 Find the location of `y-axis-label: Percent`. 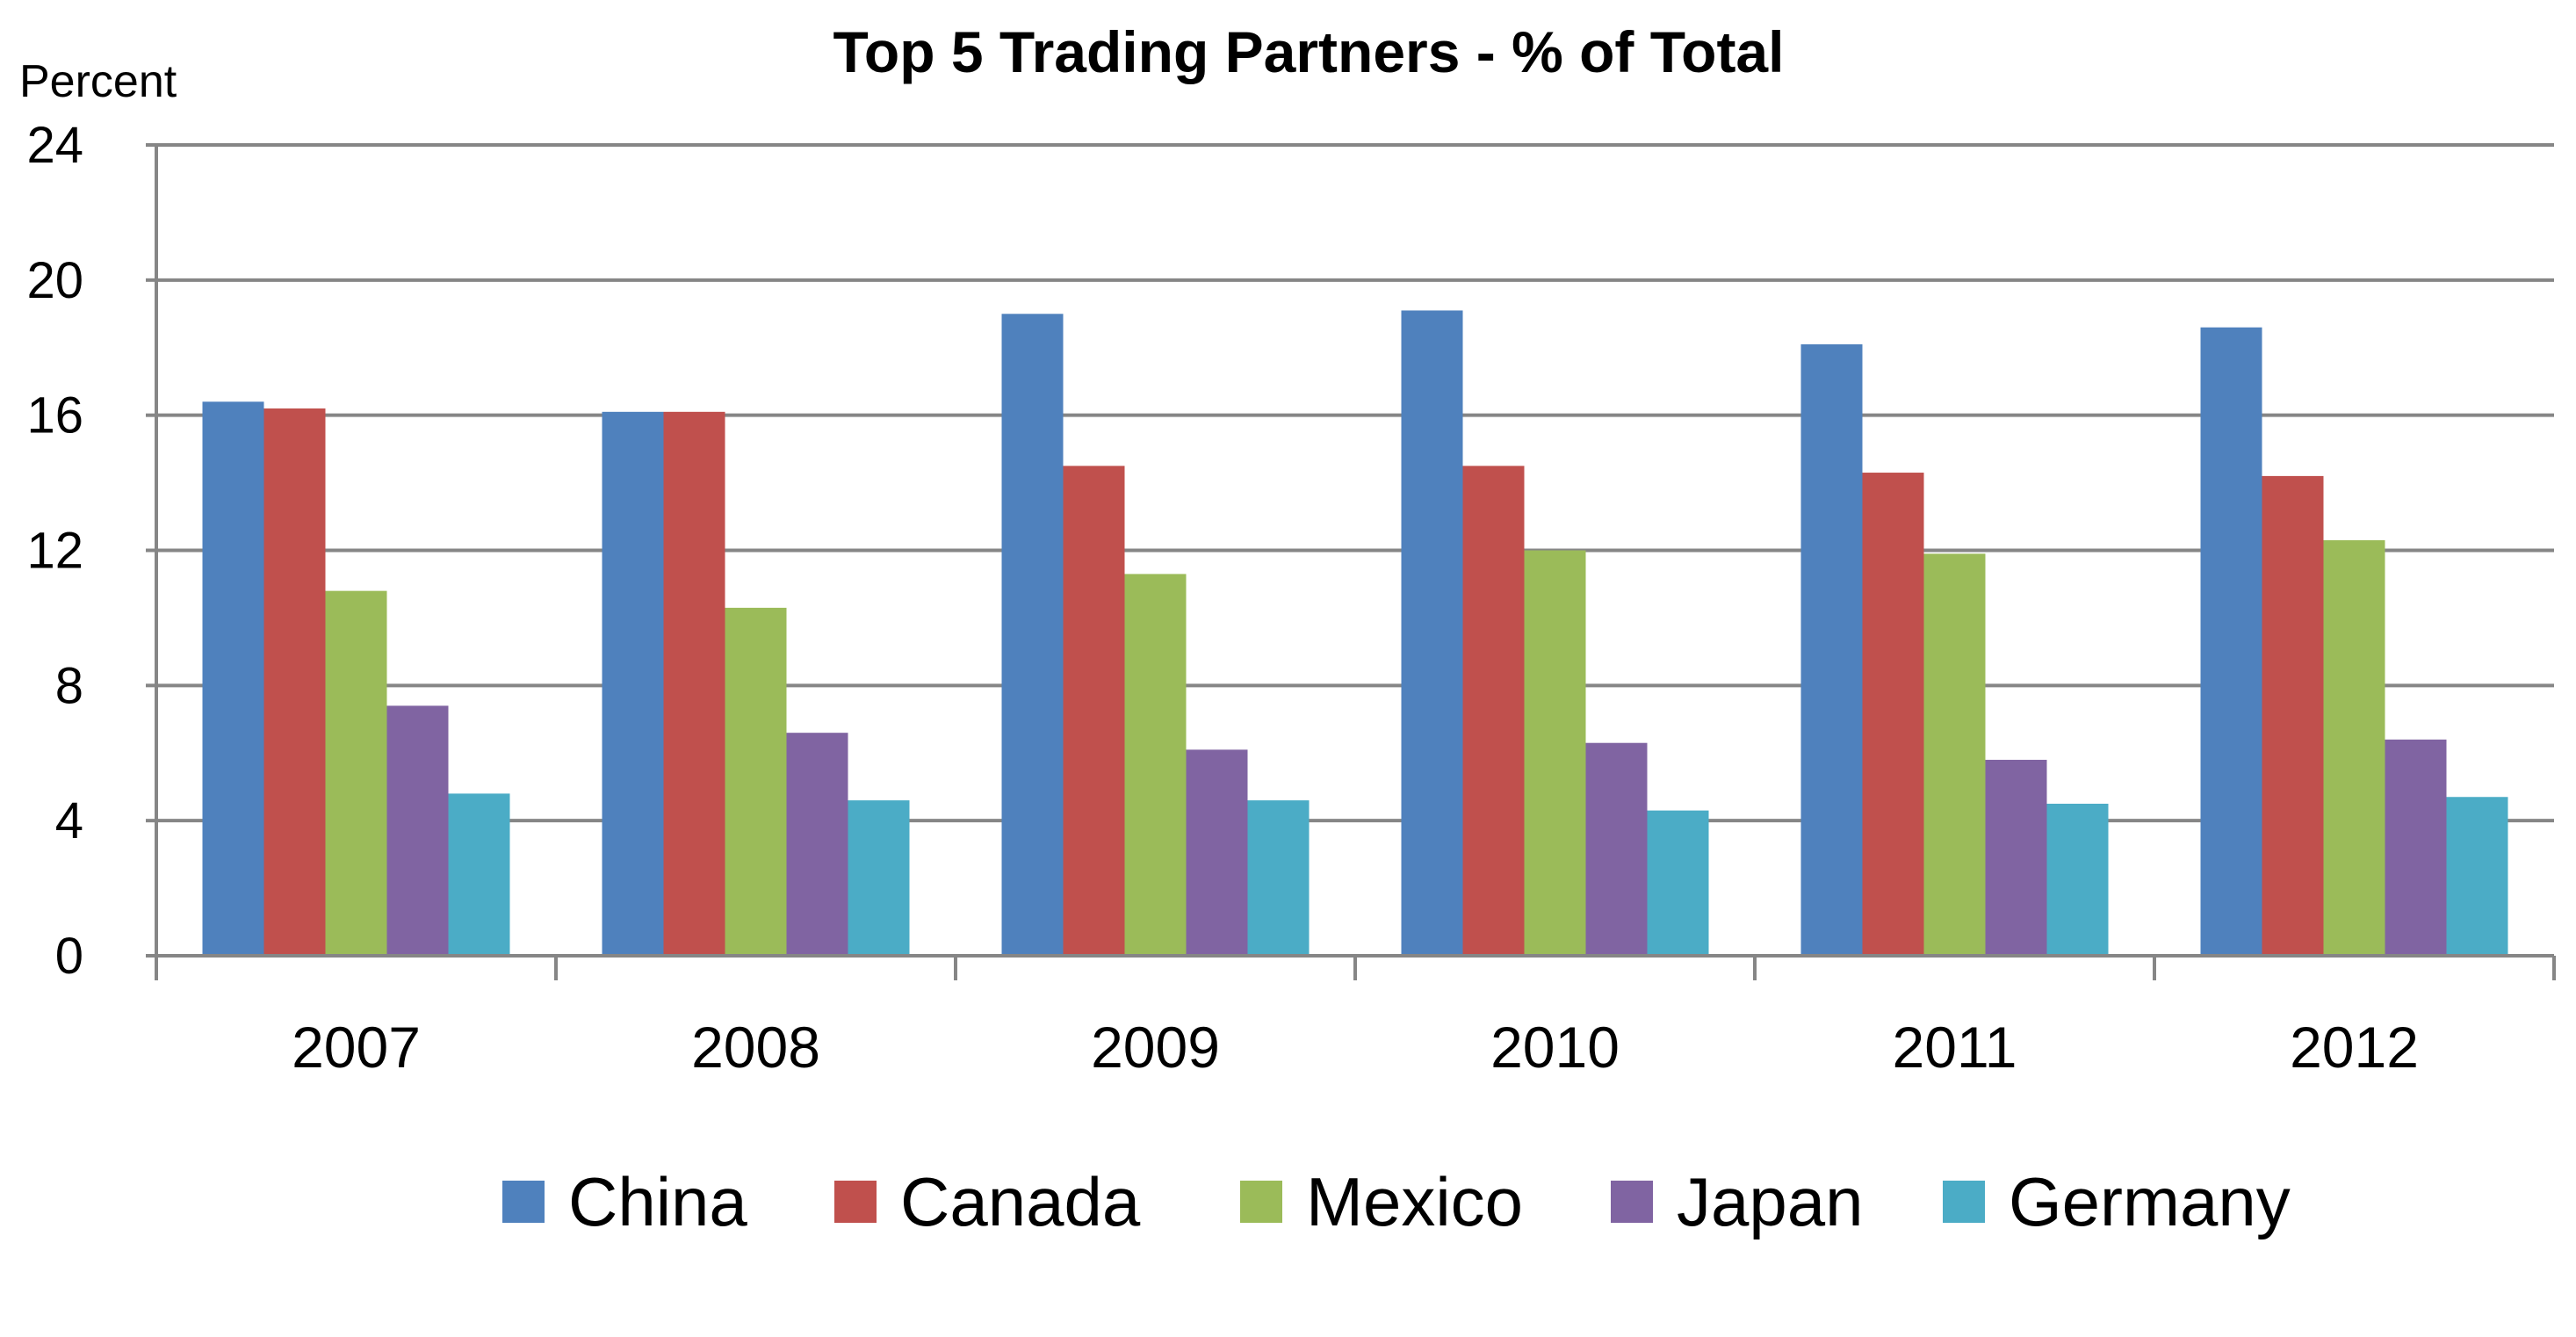

y-axis-label: Percent is located at coordinates (98, 82).